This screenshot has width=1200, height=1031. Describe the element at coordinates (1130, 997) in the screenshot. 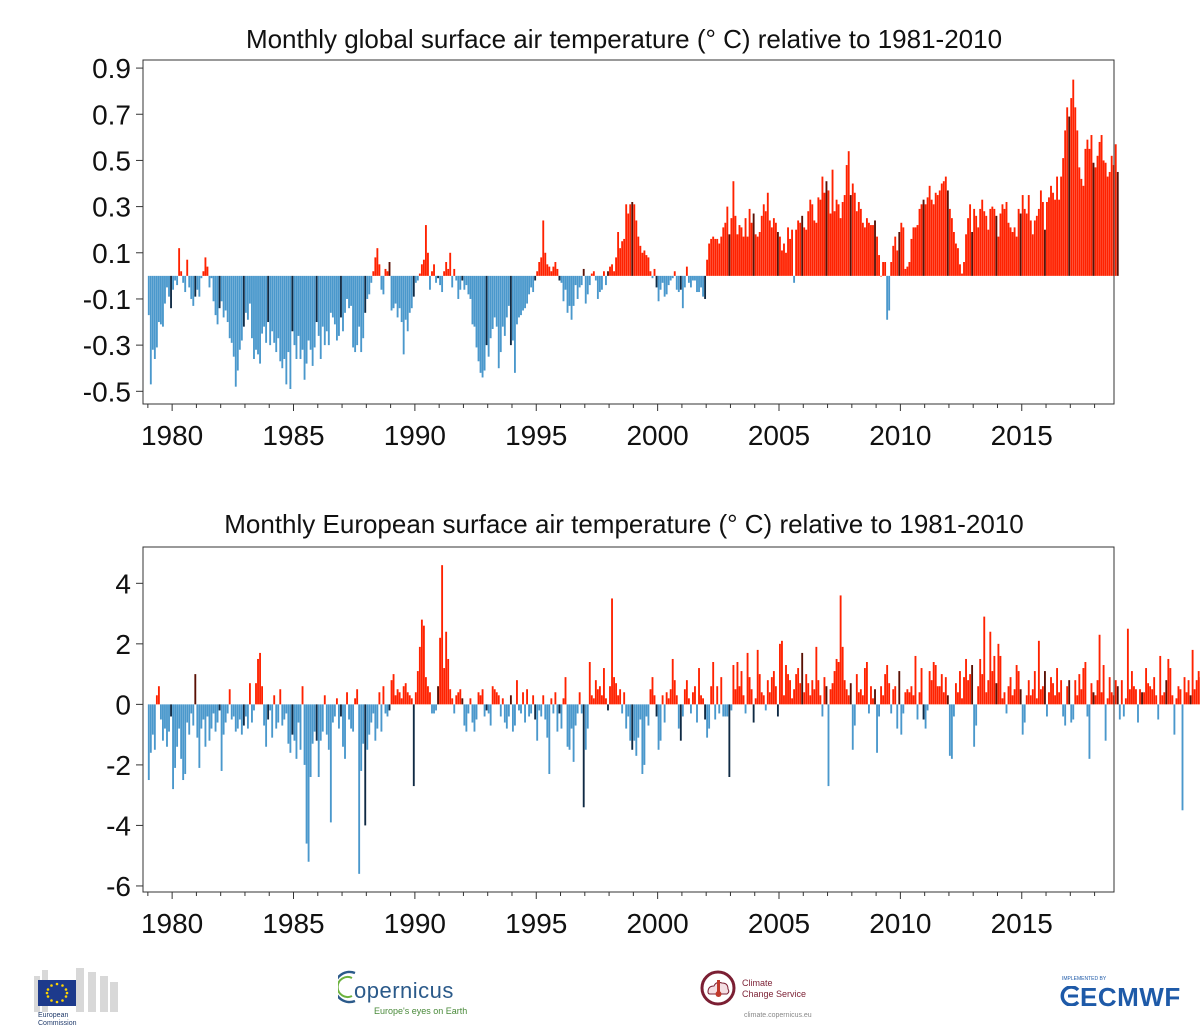

I see `ecmwf-name: ECMWF` at that location.